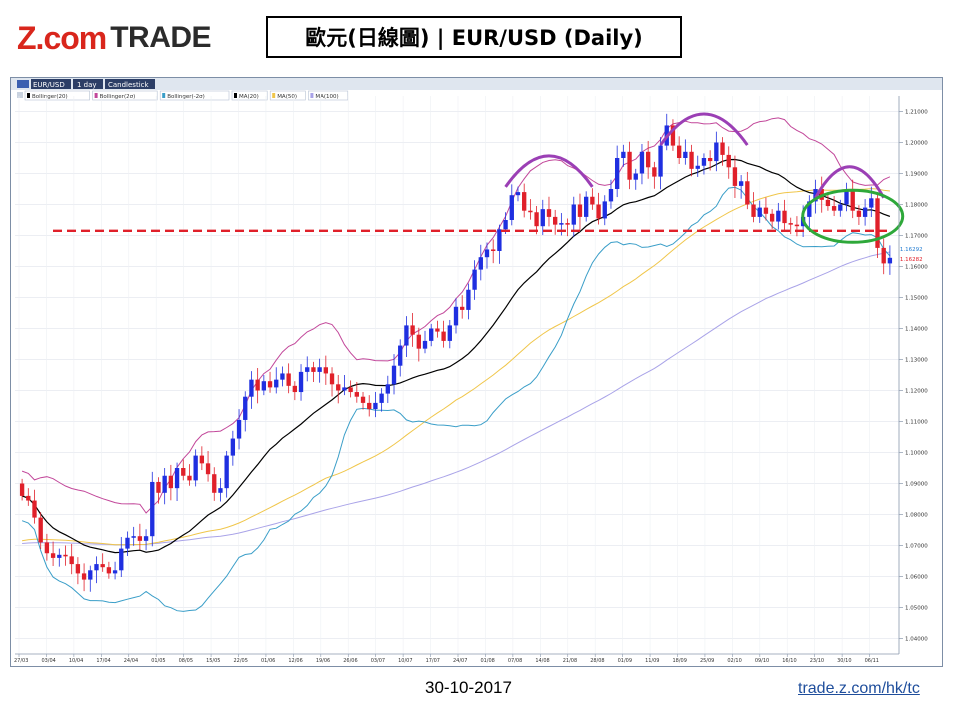 The width and height of the screenshot is (955, 713). What do you see at coordinates (570, 661) in the screenshot?
I see `x-tick-label: 21/08` at bounding box center [570, 661].